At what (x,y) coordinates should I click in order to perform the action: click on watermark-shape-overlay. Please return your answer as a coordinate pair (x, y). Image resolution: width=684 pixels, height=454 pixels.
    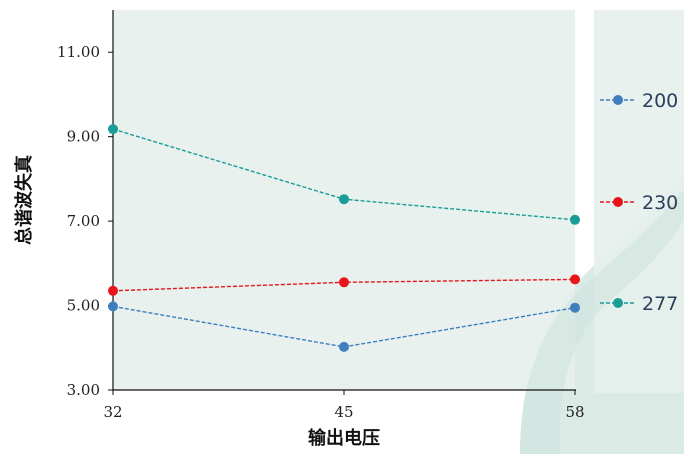
    Looking at the image, I should click on (602, 322).